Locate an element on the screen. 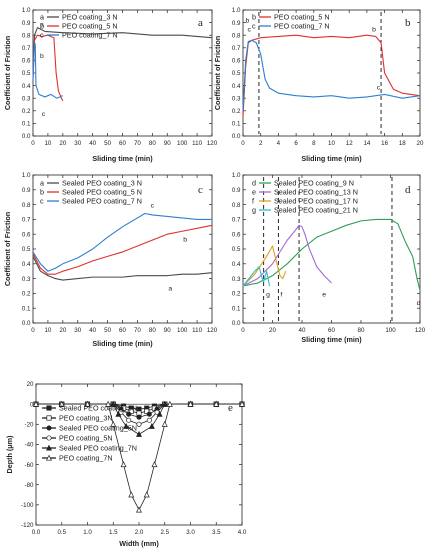 The height and width of the screenshot is (550, 430). x-tick-label: 3.5 is located at coordinates (216, 532).